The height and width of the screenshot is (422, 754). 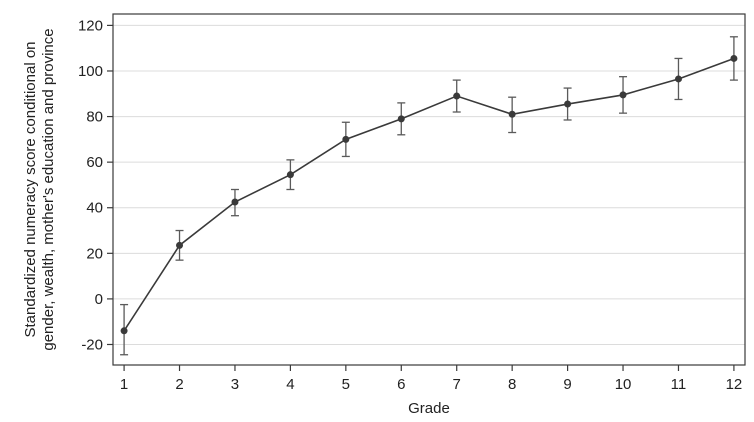 What do you see at coordinates (457, 384) in the screenshot?
I see `x-tick-label: 7` at bounding box center [457, 384].